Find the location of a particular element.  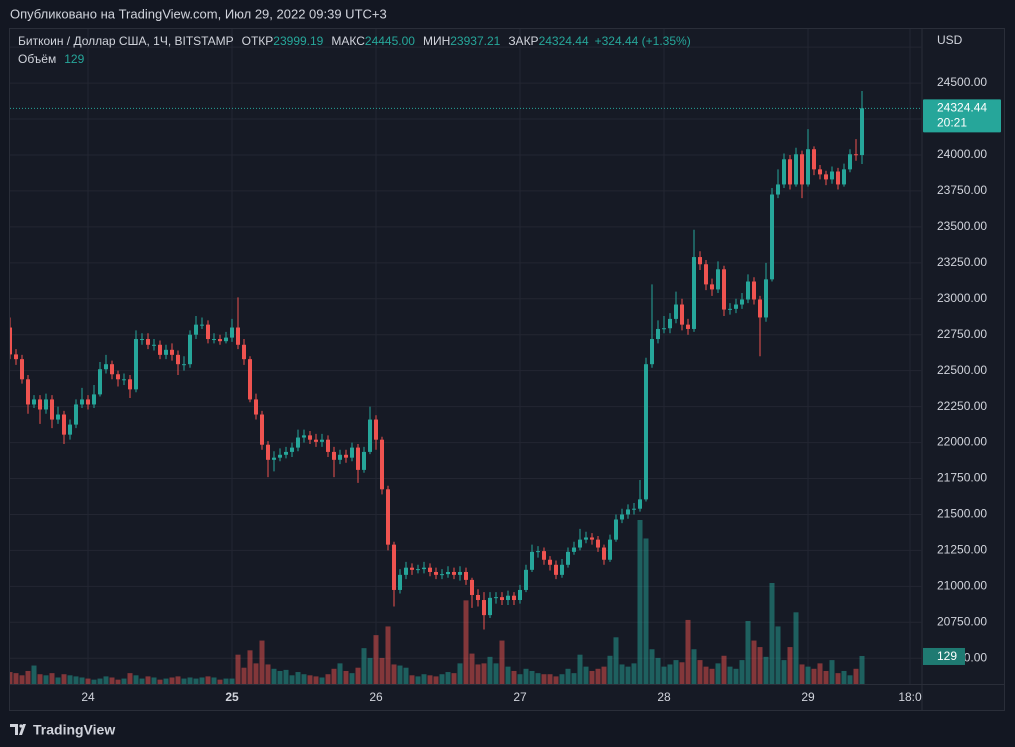

y-tick-label: 21250.00 is located at coordinates (962, 550).